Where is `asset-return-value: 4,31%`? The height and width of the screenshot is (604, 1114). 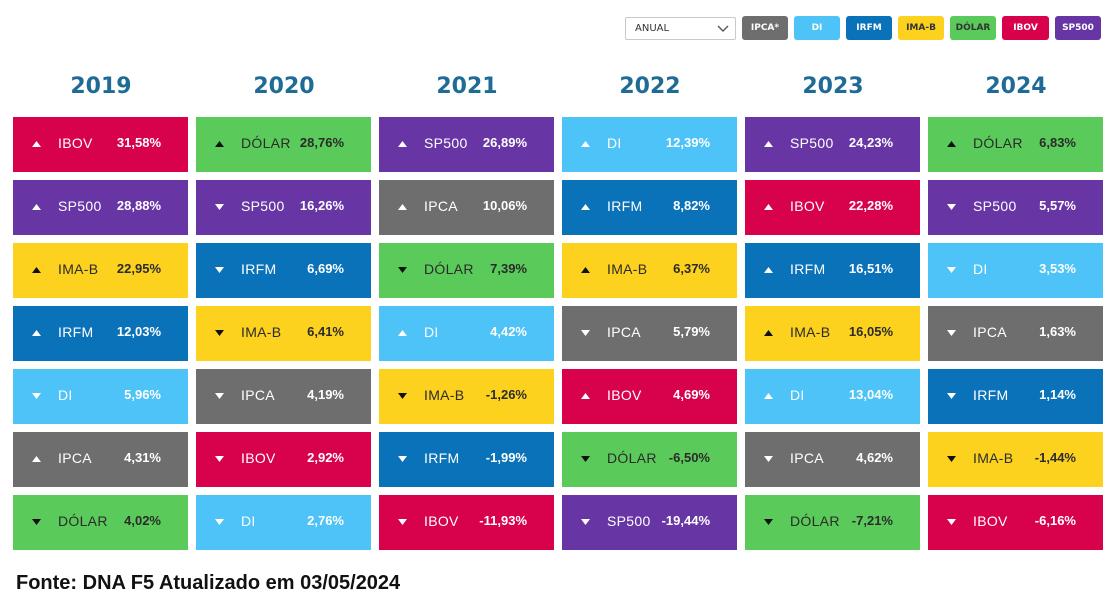 asset-return-value: 4,31% is located at coordinates (142, 457).